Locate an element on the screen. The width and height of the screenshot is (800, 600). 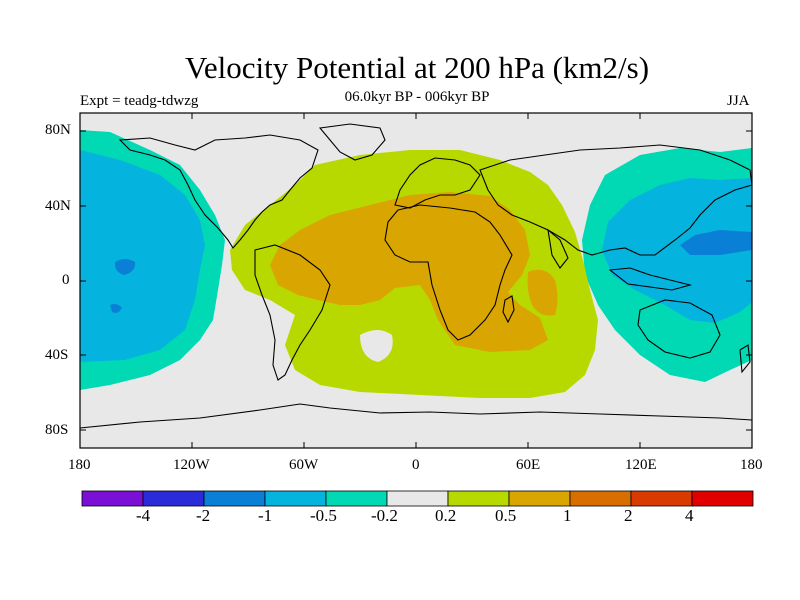
south-america-coastline is located at coordinates (292, 312).